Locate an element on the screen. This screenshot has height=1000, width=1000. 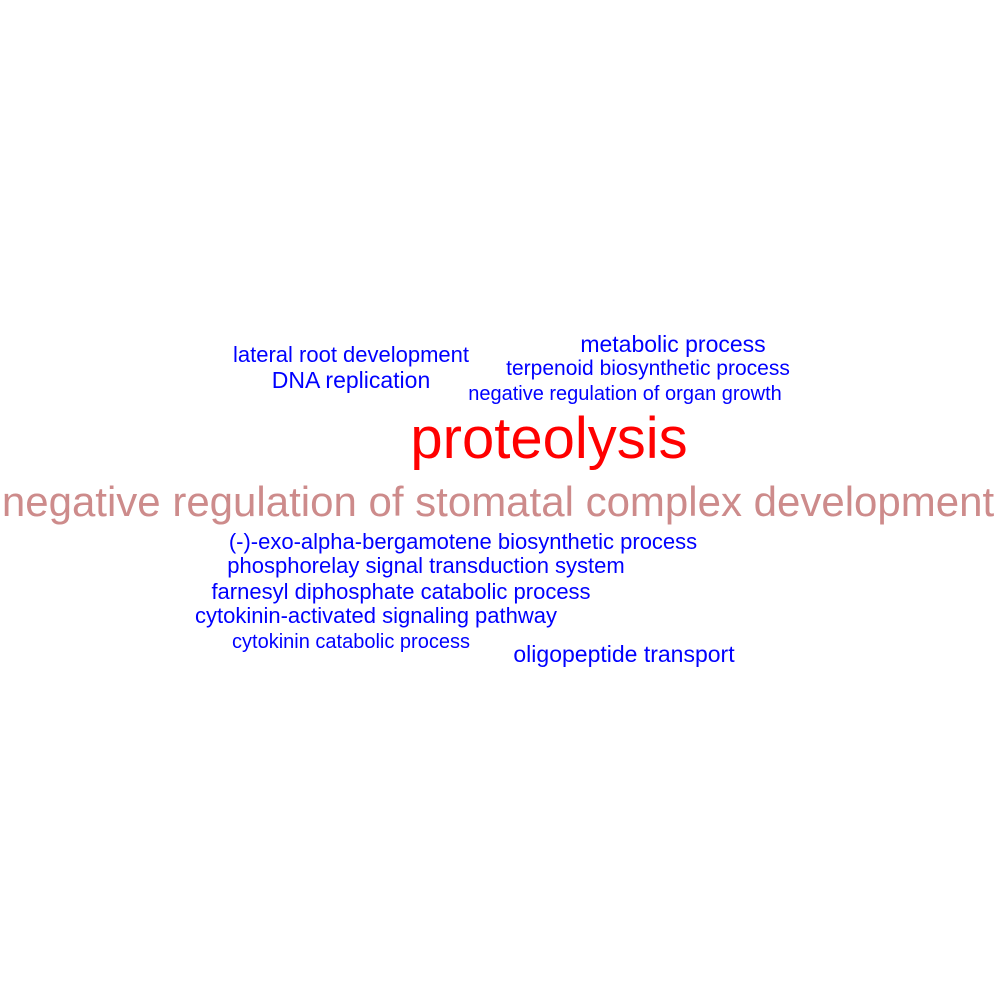
word-negative-regulation-of-organ-growth: negative regulation of organ growth is located at coordinates (625, 394).